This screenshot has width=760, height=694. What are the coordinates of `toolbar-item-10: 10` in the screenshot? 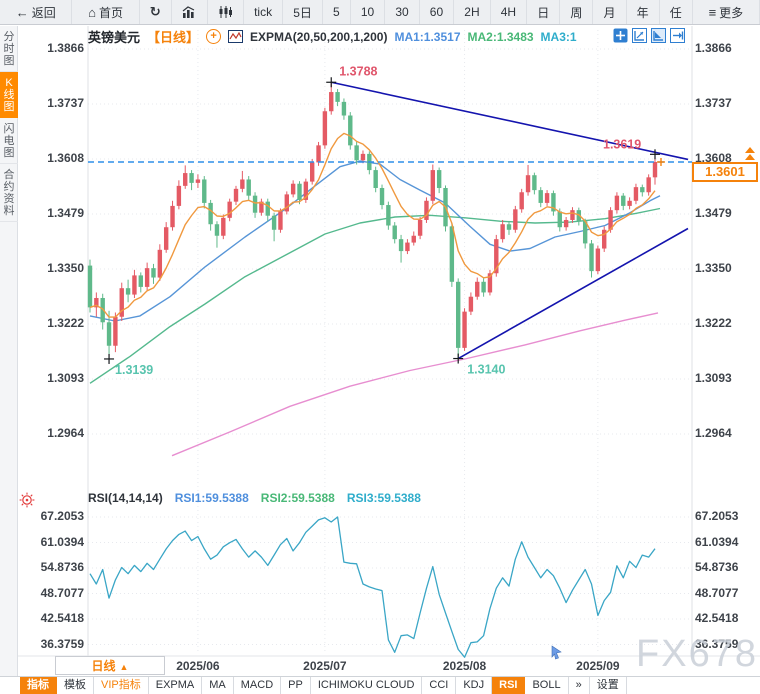 It's located at (368, 12).